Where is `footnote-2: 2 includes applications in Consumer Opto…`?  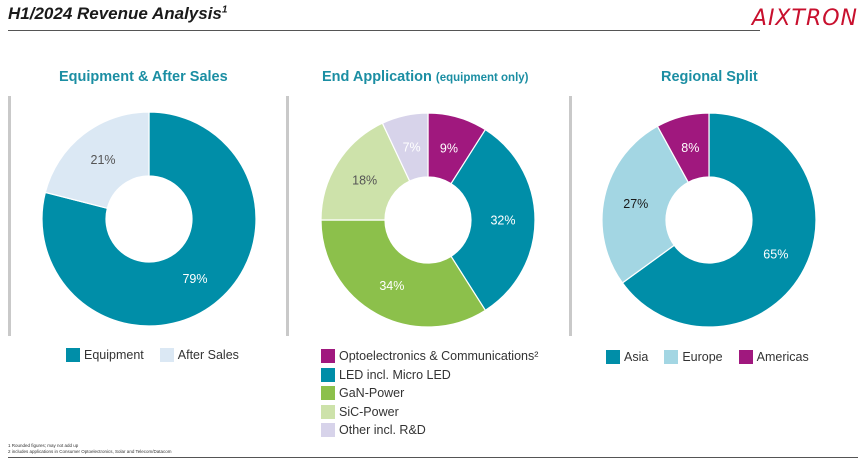 footnote-2: 2 includes applications in Consumer Opto… is located at coordinates (90, 451).